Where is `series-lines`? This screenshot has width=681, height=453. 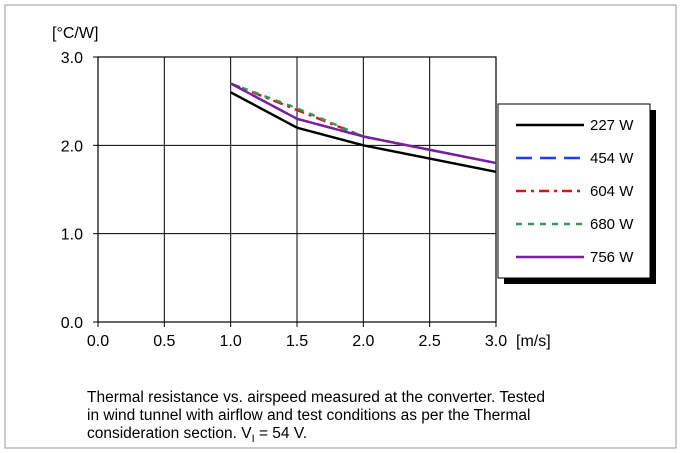
series-lines is located at coordinates (363, 127).